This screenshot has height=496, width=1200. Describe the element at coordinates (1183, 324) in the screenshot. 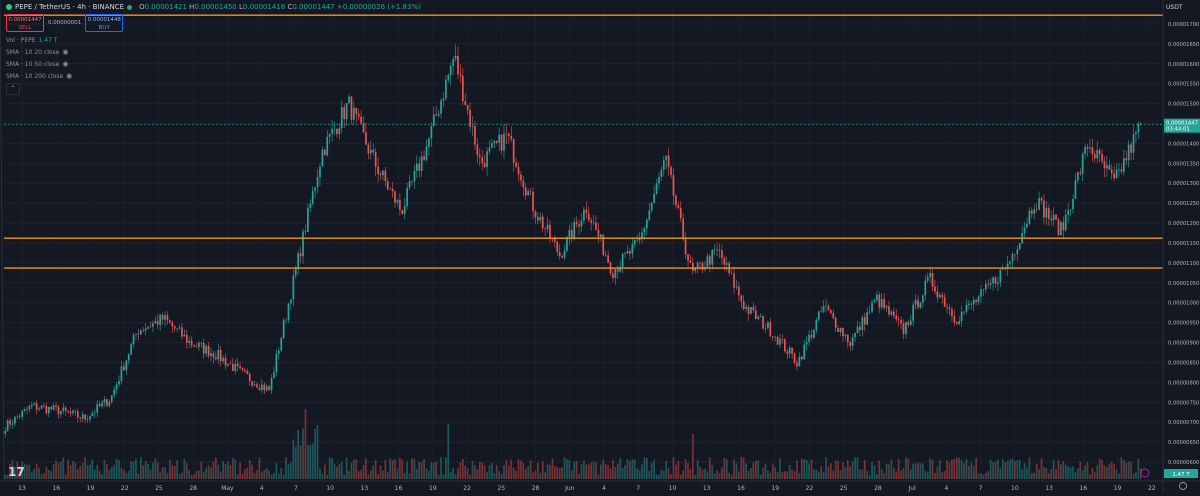

I see `price-tick-label: 0.00000950` at that location.